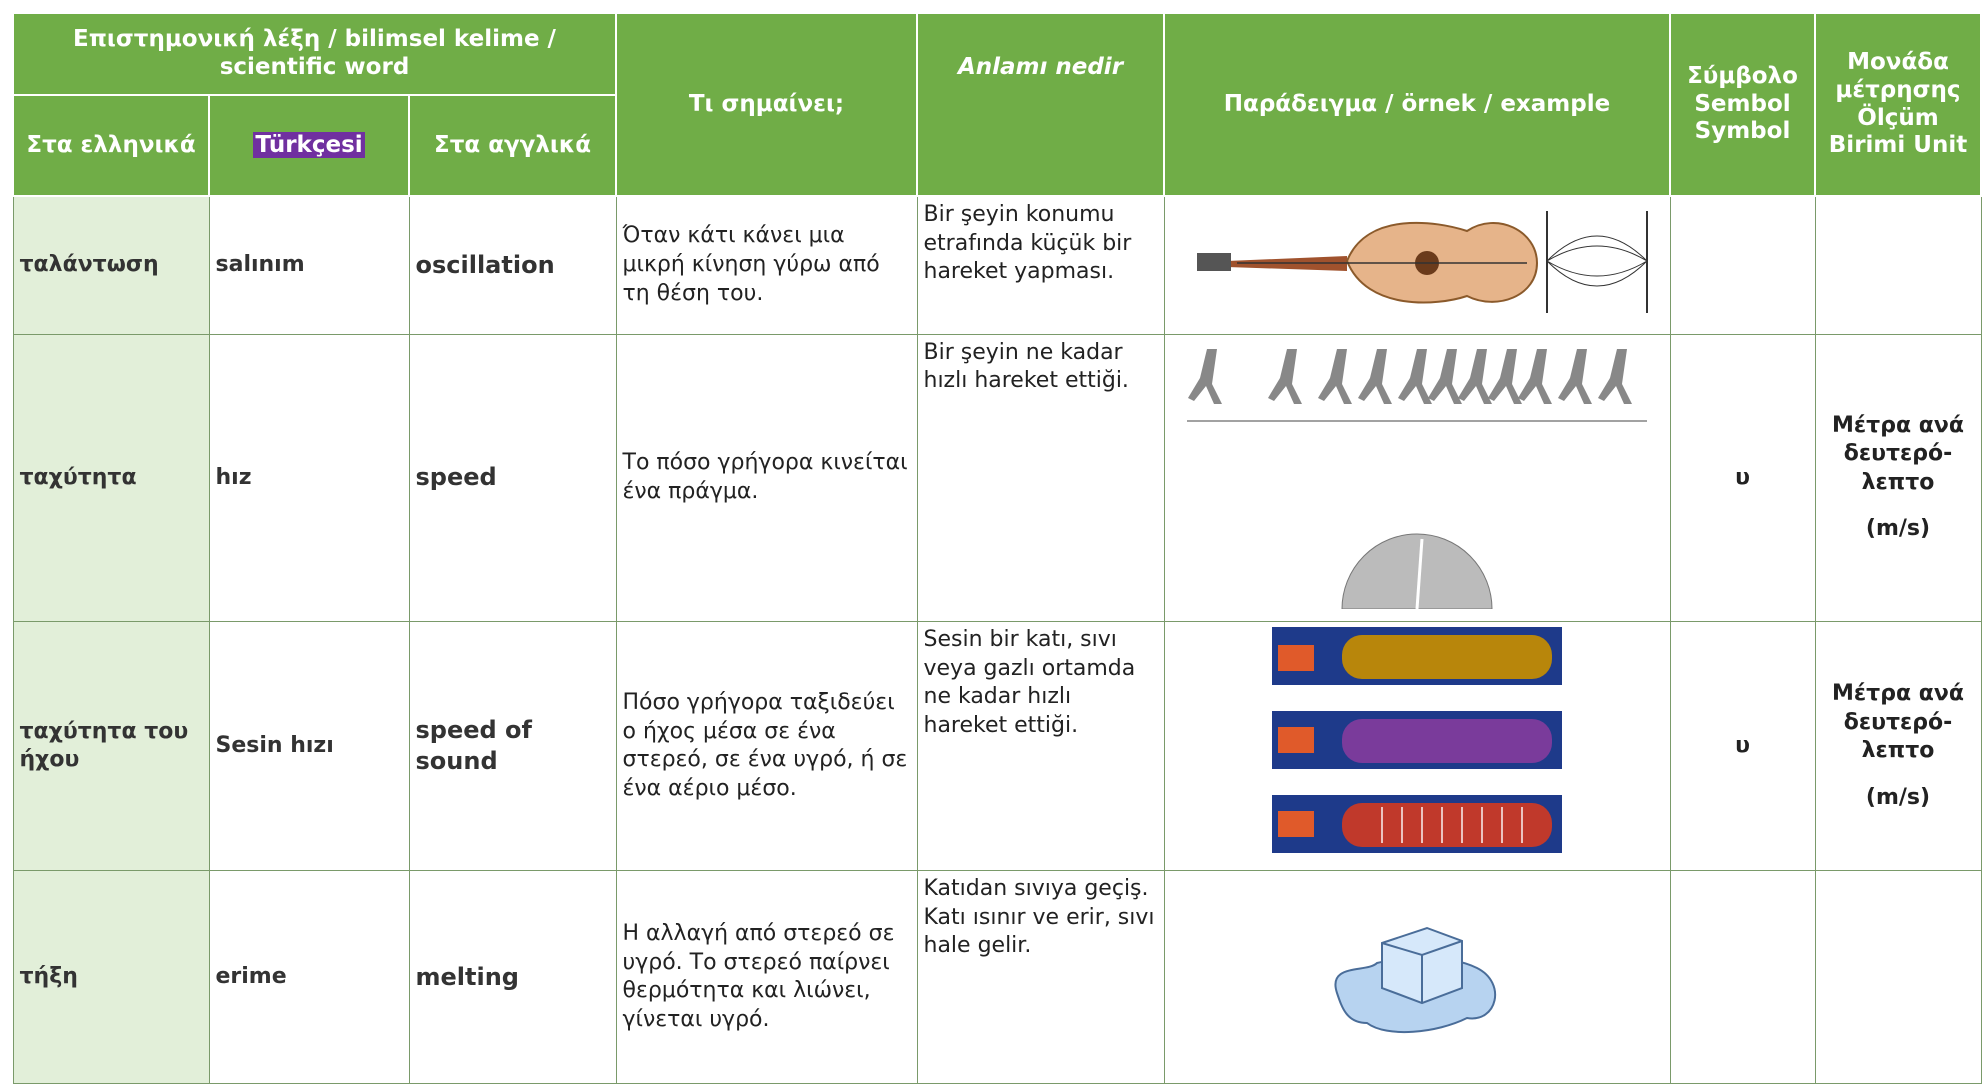  Describe the element at coordinates (766, 104) in the screenshot. I see `header-meaning-gr: Τι σημαίνει;` at that location.